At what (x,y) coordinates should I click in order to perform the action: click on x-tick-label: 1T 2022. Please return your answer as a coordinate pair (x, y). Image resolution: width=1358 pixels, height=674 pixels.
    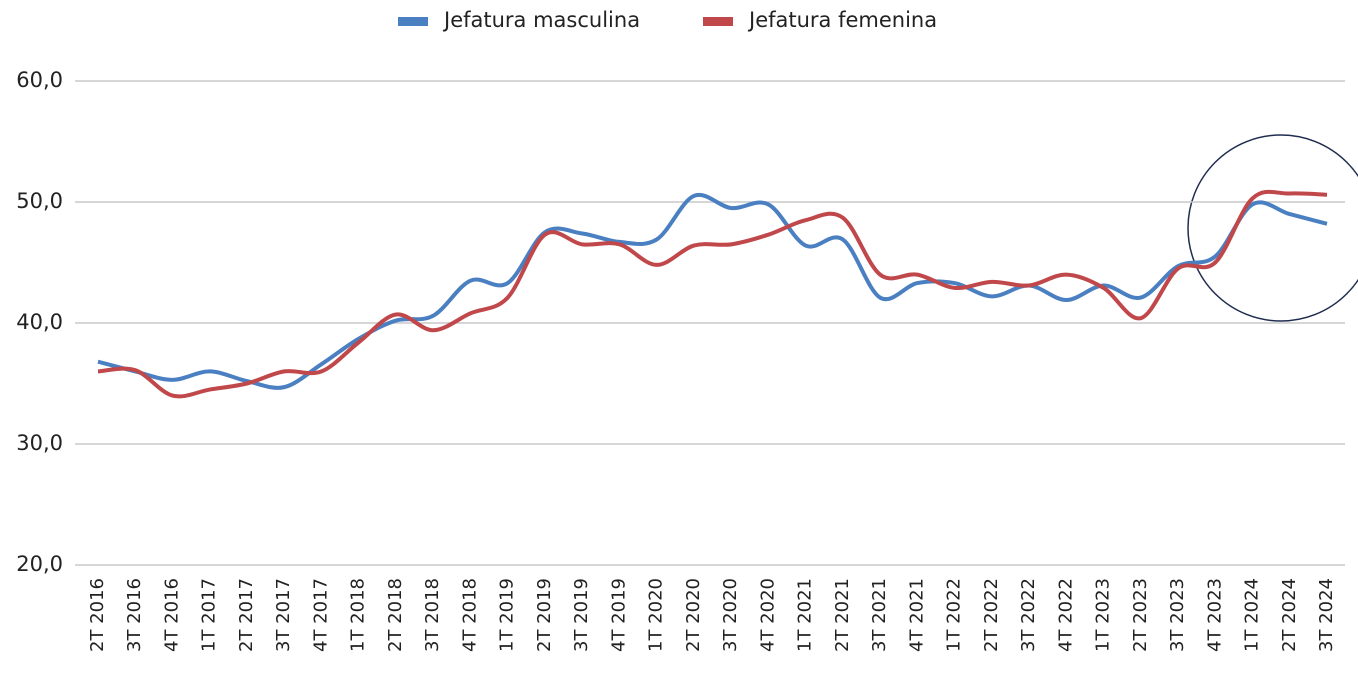
    Looking at the image, I should click on (954, 615).